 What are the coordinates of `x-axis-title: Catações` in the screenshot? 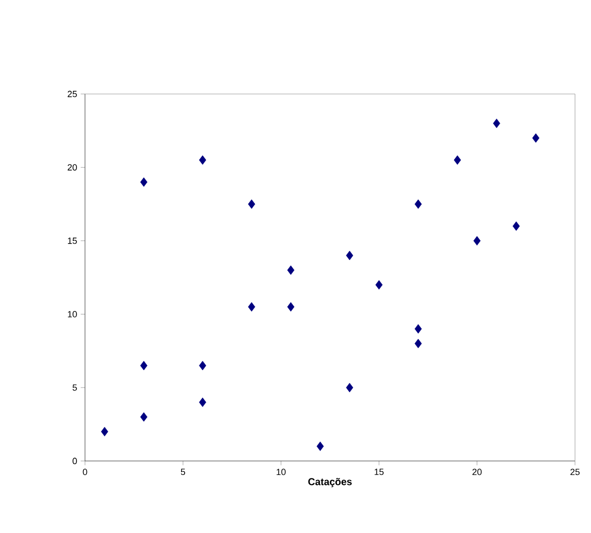 It's located at (330, 483).